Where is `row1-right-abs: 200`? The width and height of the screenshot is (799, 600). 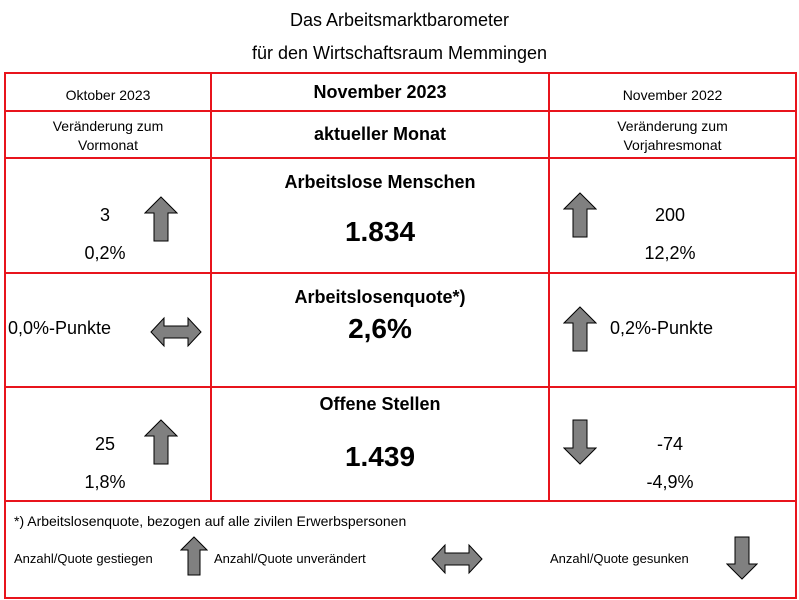
row1-right-abs: 200 is located at coordinates (670, 215).